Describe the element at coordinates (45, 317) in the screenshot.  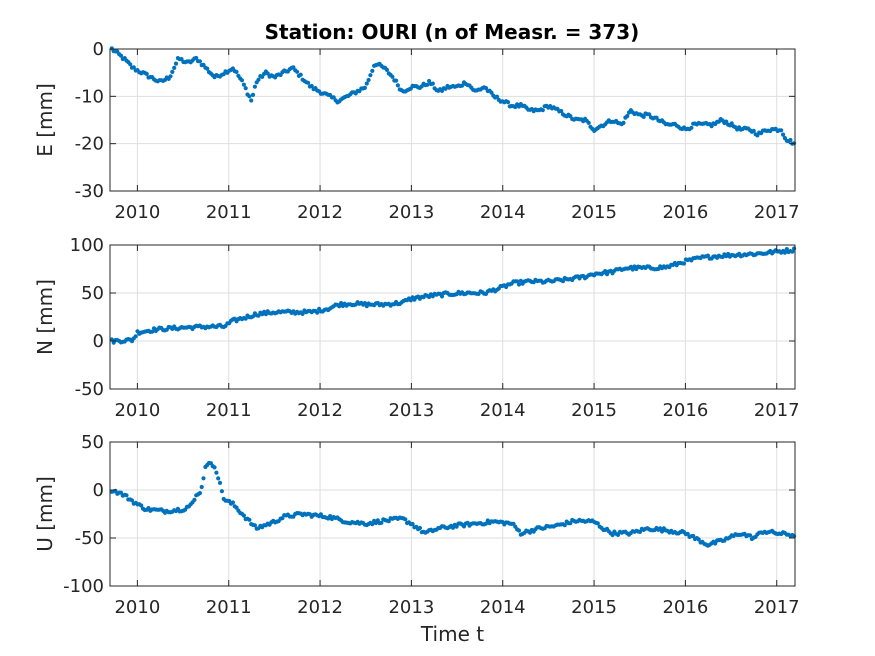
I see `y-axis-label-n: N [mm]` at that location.